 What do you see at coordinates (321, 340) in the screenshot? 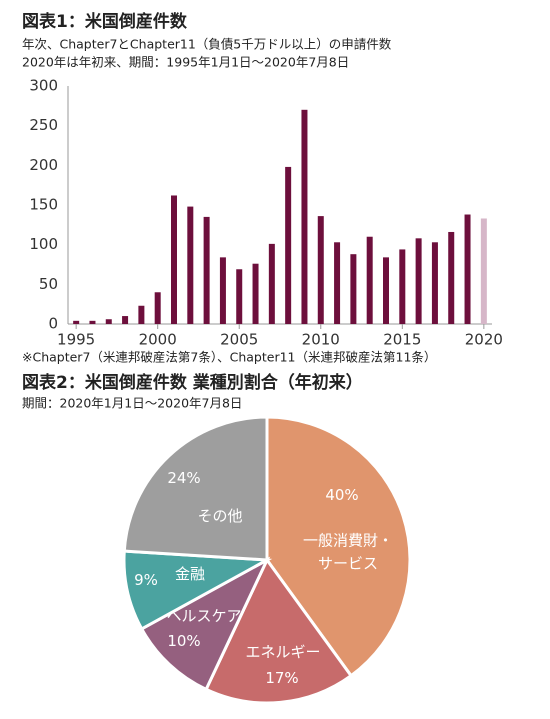
I see `x-tick-label: 2010` at bounding box center [321, 340].